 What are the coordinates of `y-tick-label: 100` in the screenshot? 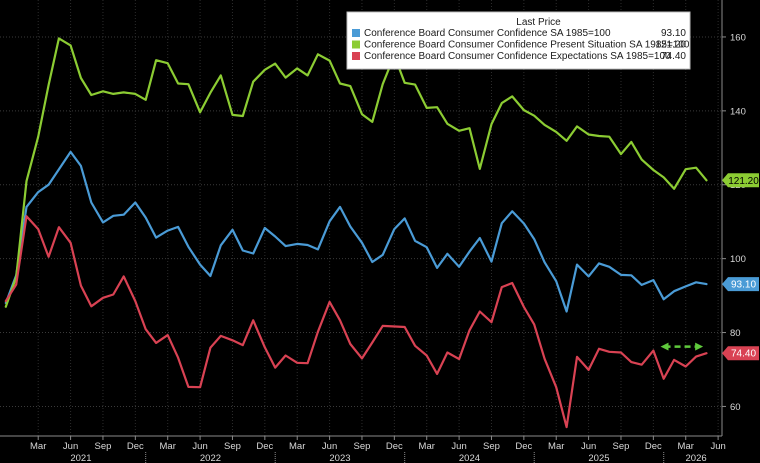 It's located at (738, 259).